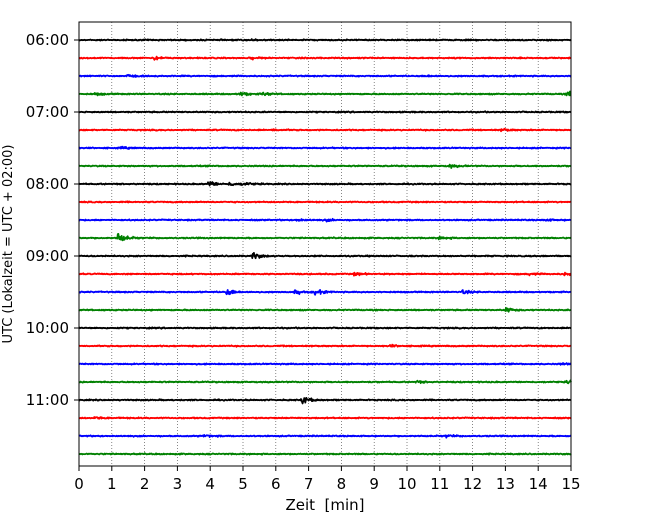  I want to click on y-axis-title: UTC (Lokalzeit = UTC + 02:00), so click(8, 244).